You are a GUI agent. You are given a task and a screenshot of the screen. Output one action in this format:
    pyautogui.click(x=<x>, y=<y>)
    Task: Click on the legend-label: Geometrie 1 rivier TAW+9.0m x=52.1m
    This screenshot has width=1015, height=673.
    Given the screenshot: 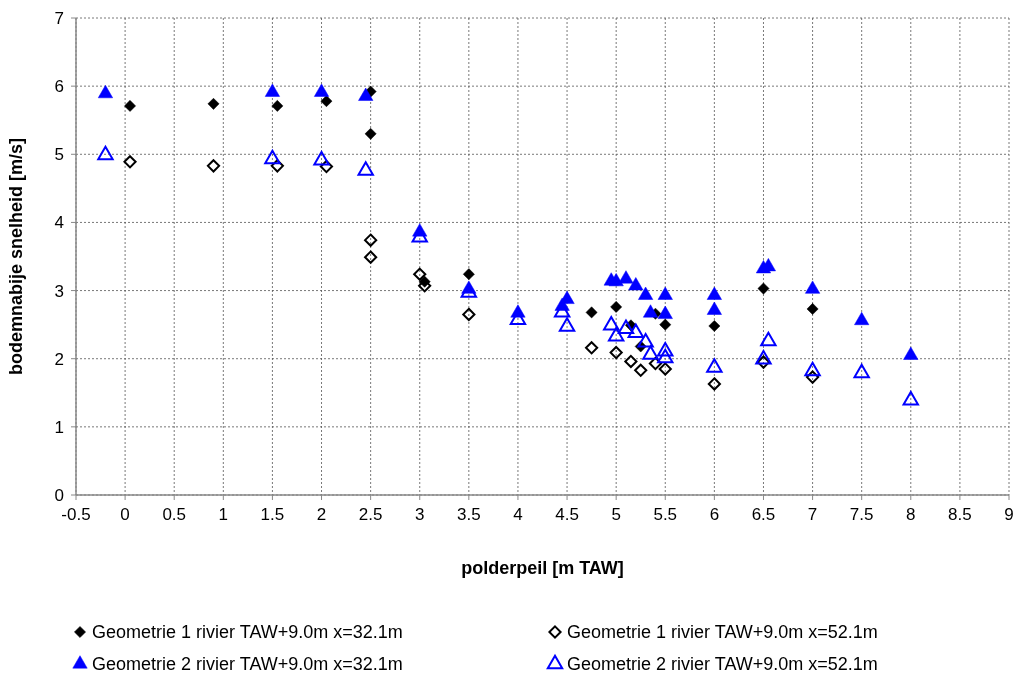 What is the action you would take?
    pyautogui.click(x=722, y=632)
    